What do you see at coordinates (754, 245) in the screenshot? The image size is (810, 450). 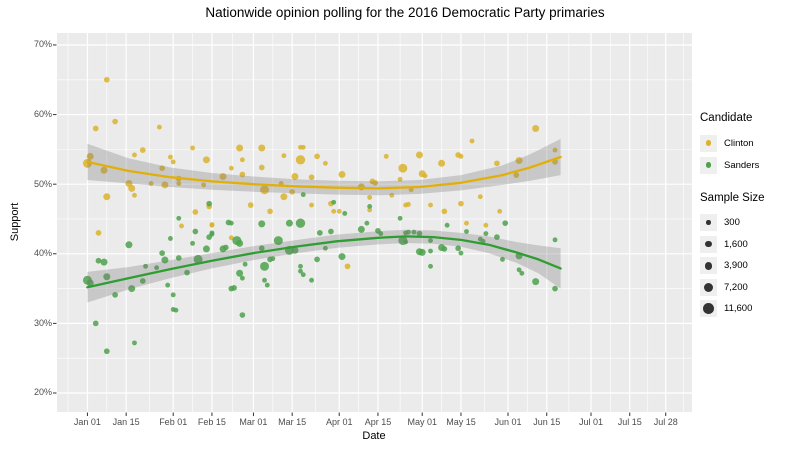 I see `legend-item-size-1600: 1,600` at bounding box center [754, 245].